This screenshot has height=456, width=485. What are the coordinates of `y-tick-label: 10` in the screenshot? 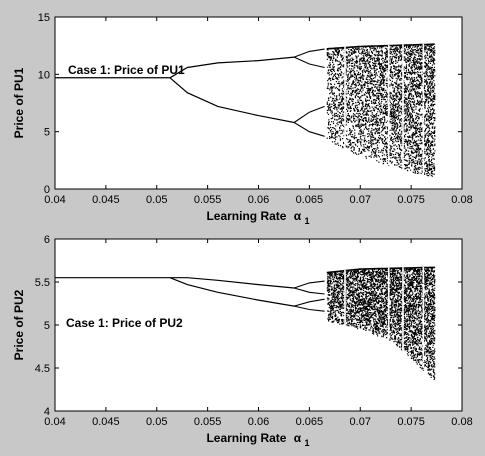 It's located at (44, 75).